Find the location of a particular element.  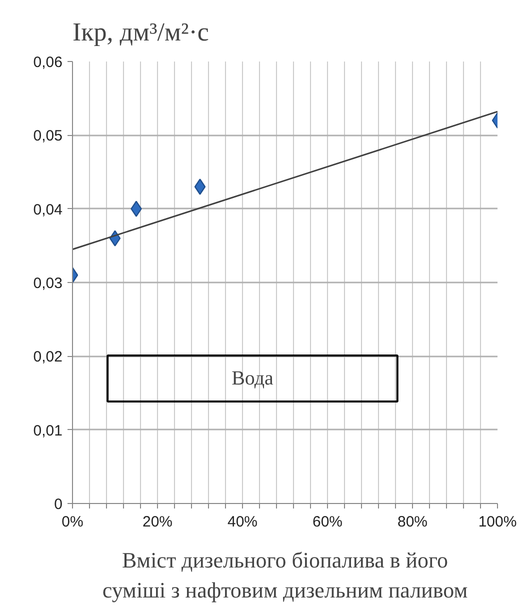

point is located at coordinates (200, 186).